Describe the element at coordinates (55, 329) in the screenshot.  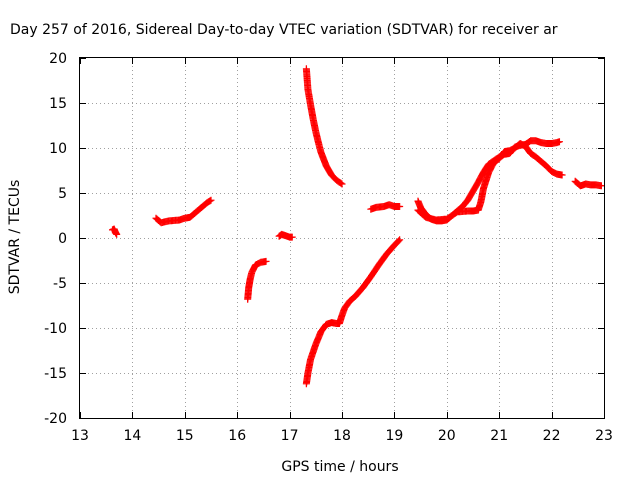
I see `y-tick-label: -10` at that location.